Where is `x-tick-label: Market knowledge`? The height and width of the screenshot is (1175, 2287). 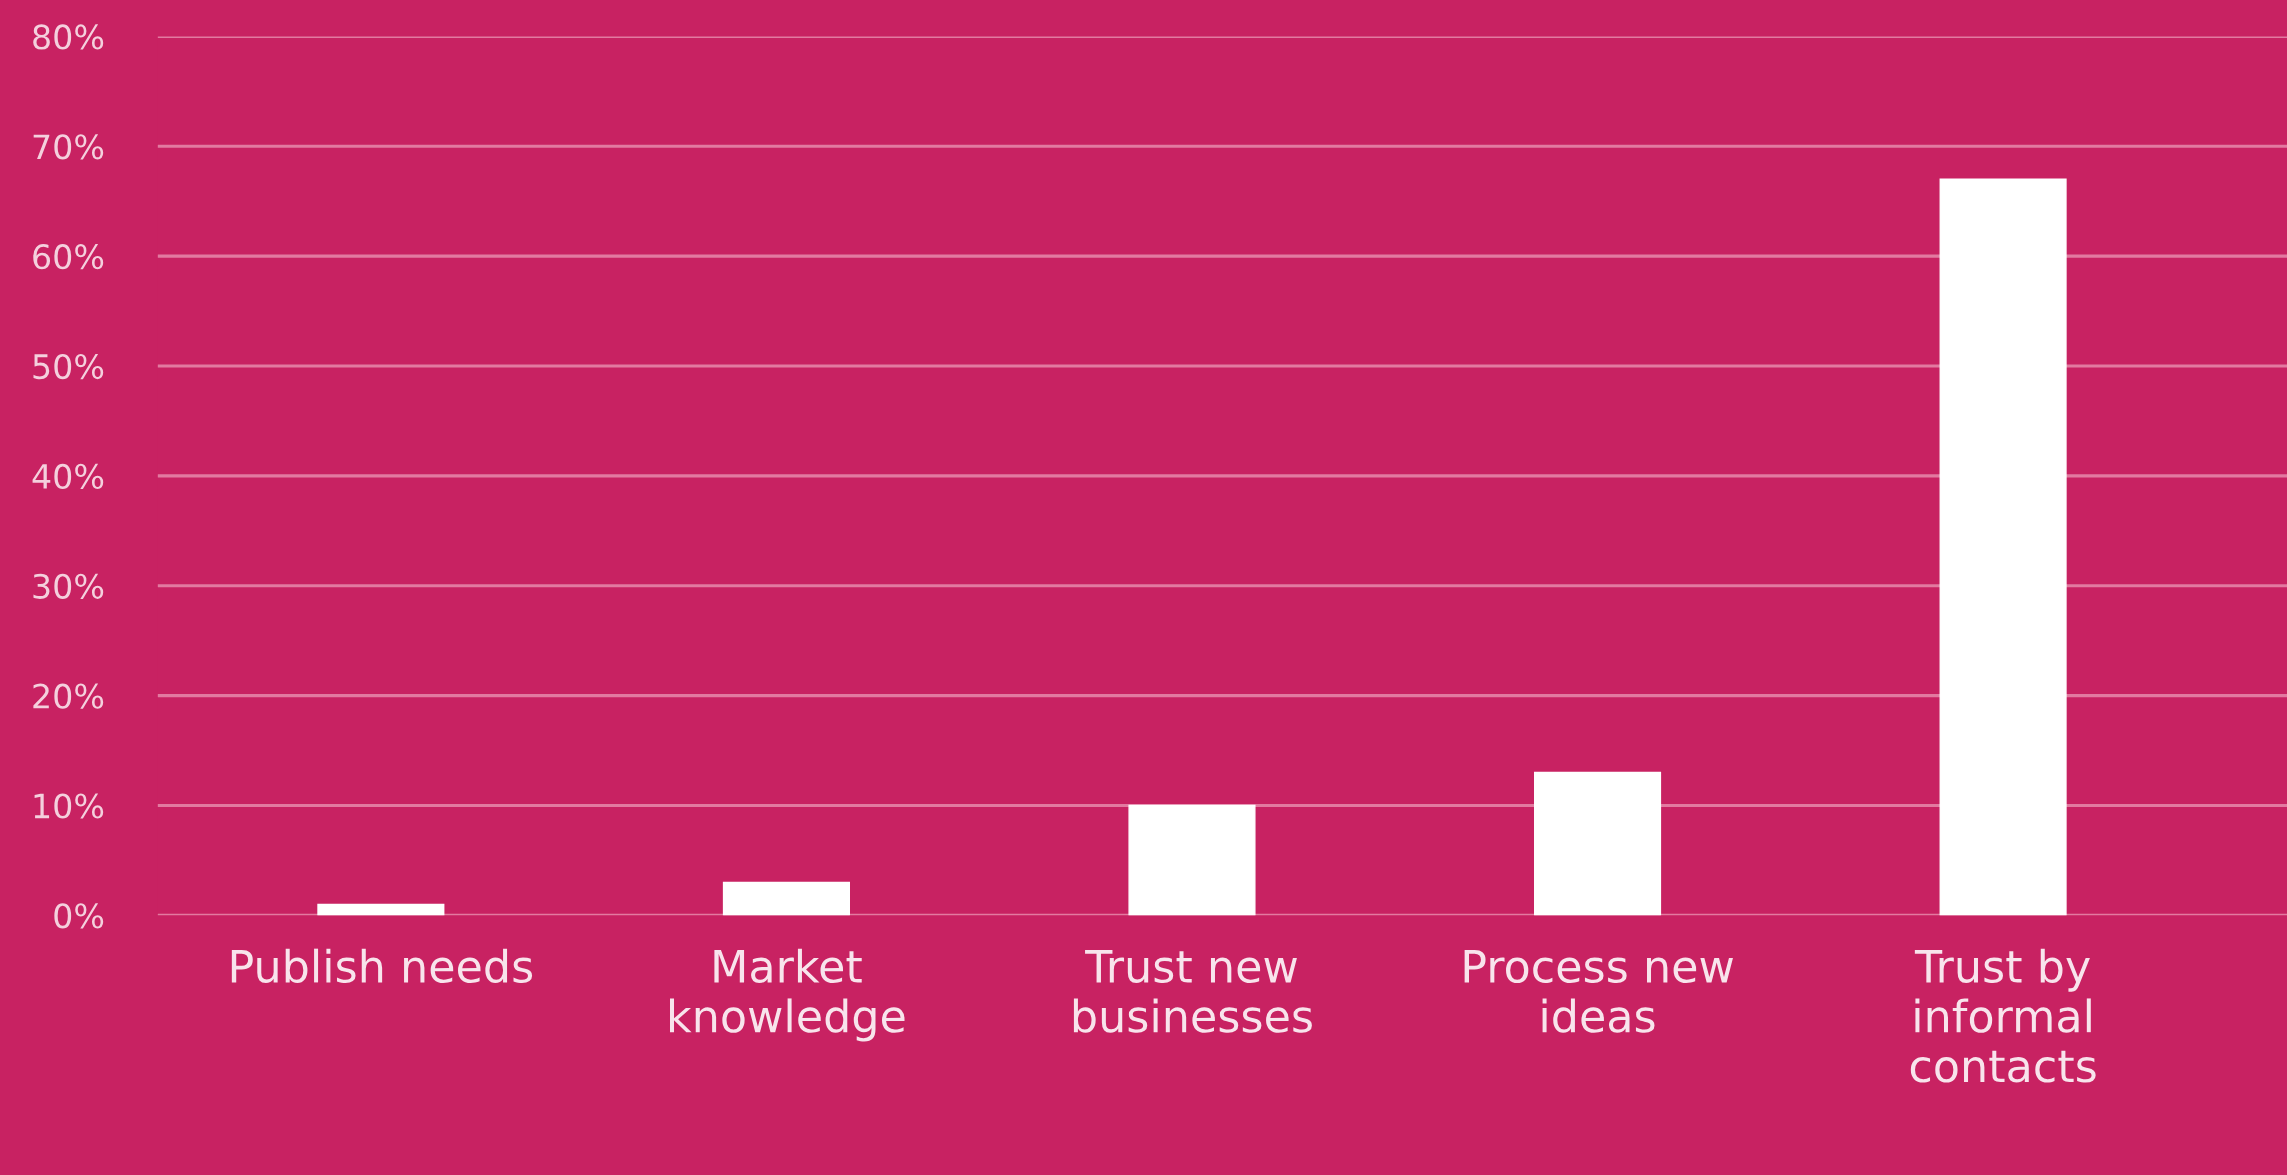
x-tick-label: Market knowledge is located at coordinates (787, 995).